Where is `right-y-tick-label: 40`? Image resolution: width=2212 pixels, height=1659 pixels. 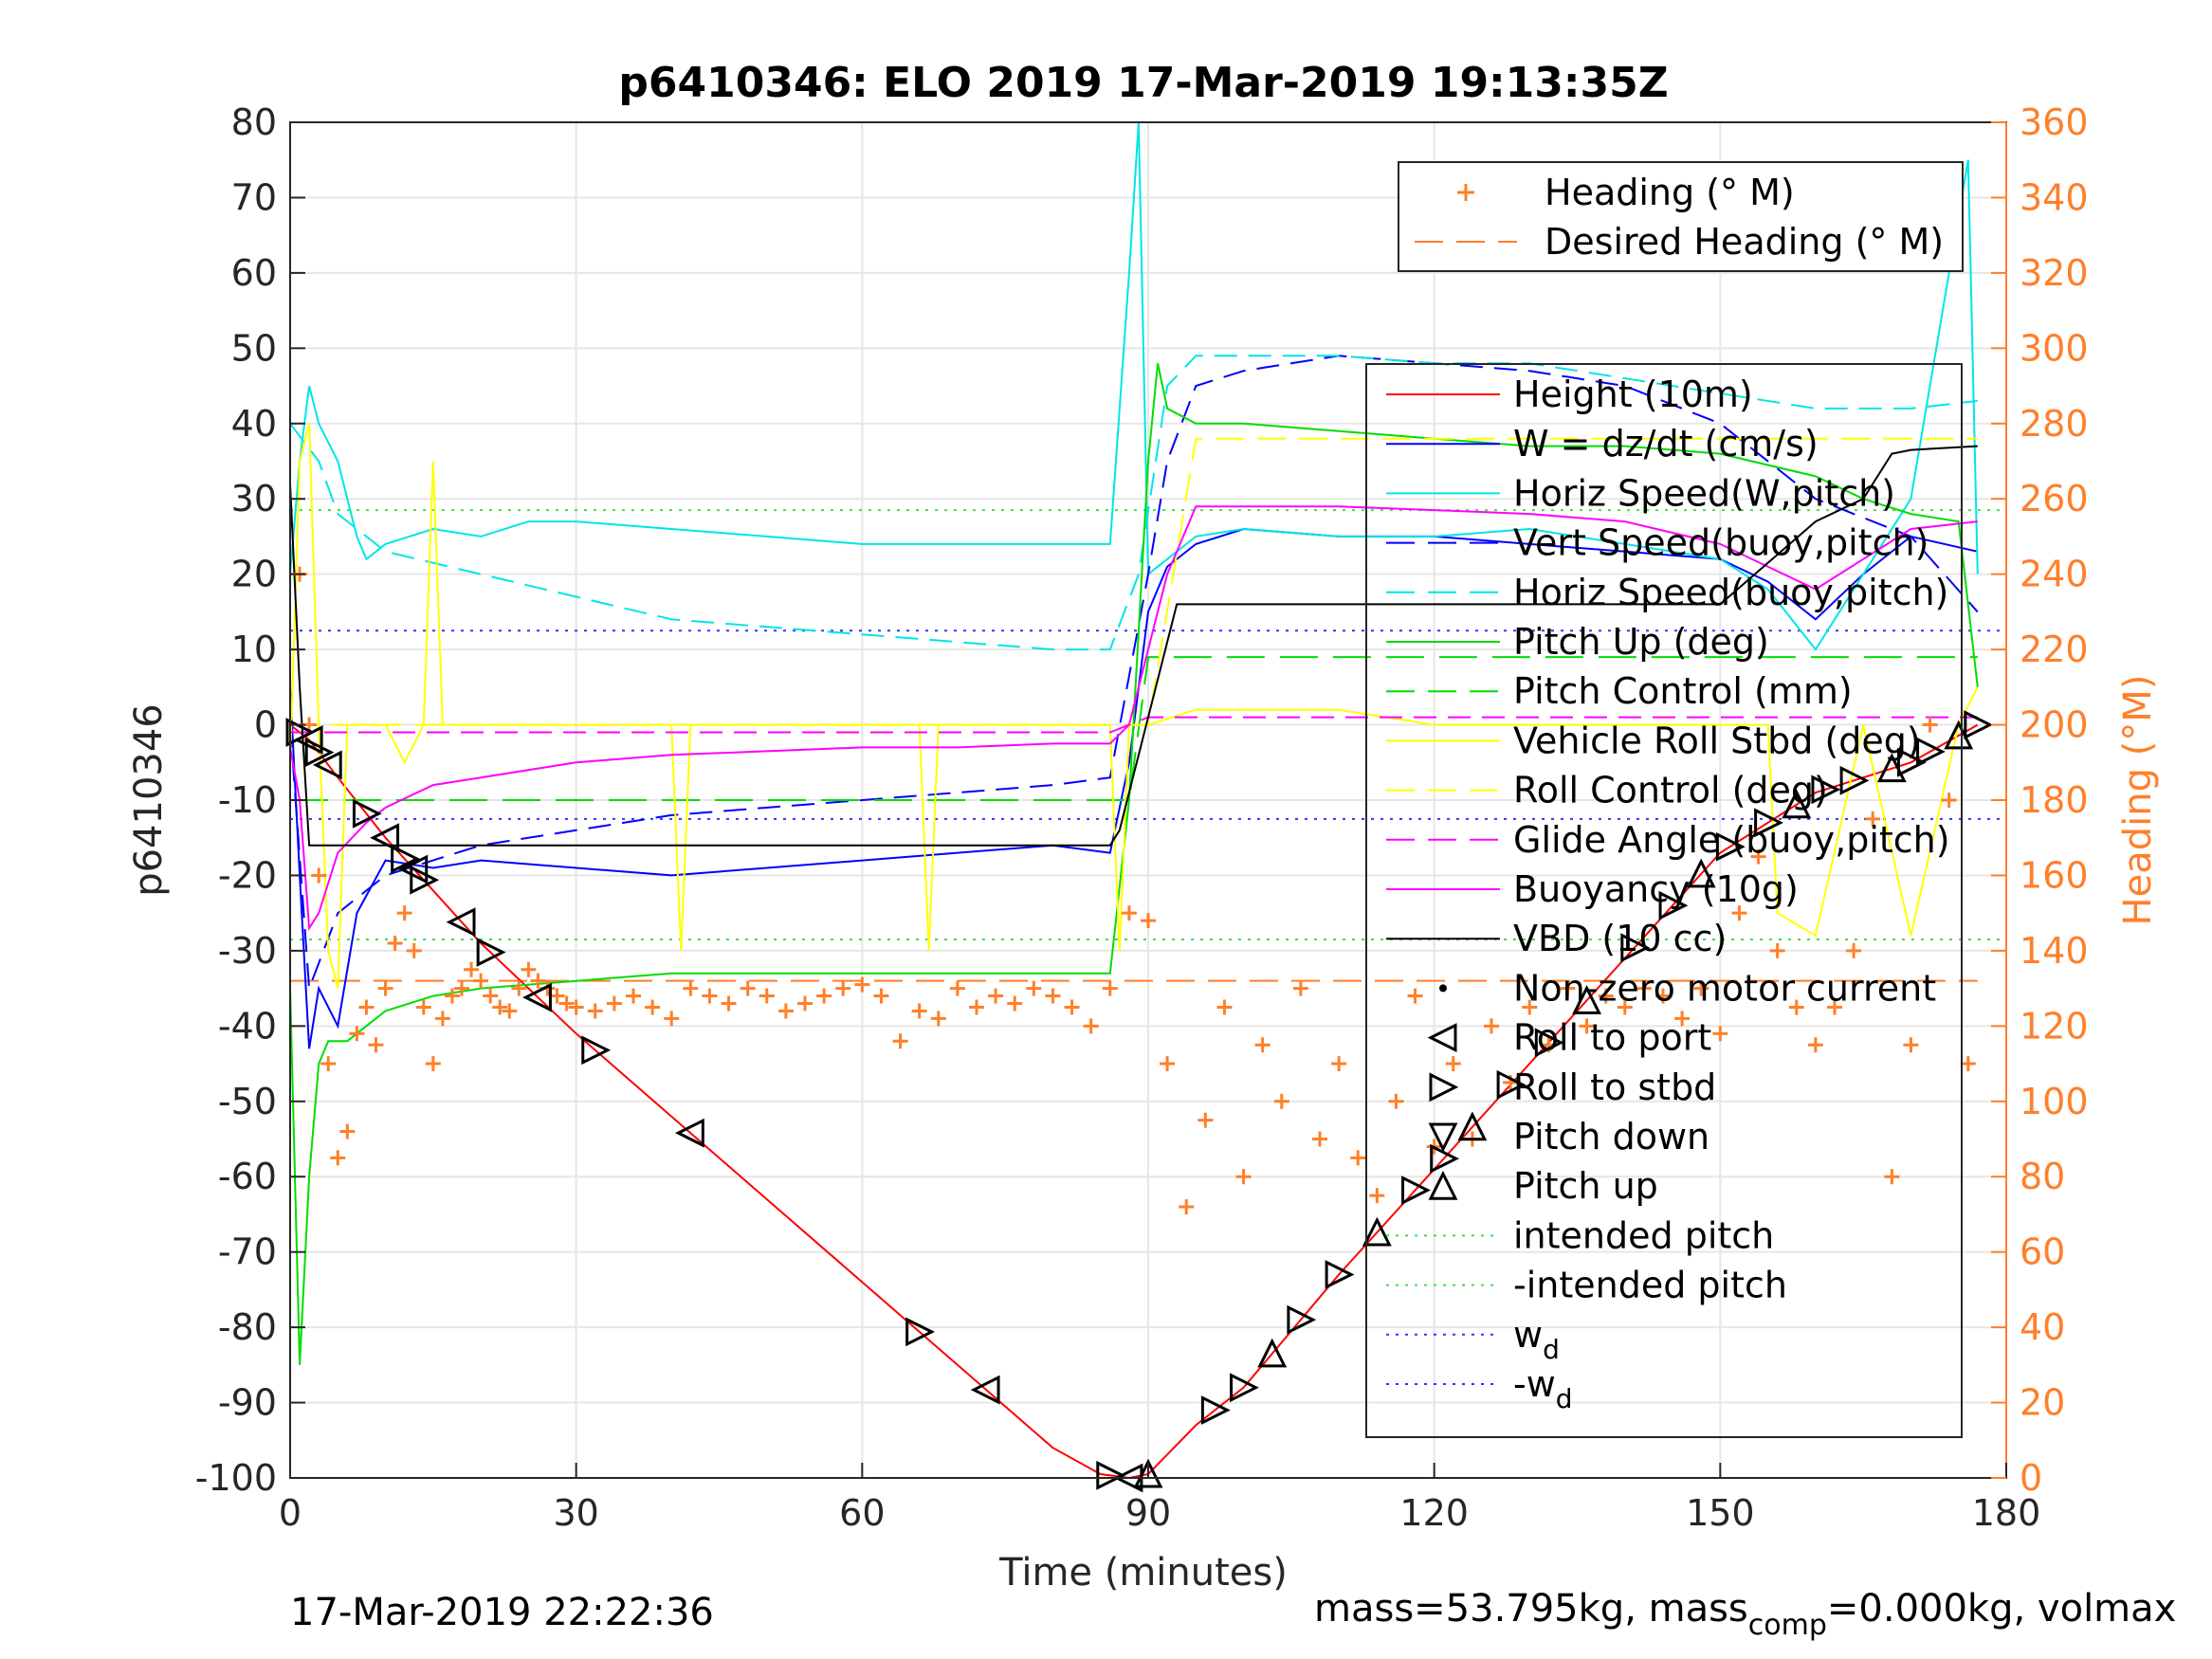
right-y-tick-label: 40 is located at coordinates (2042, 1327).